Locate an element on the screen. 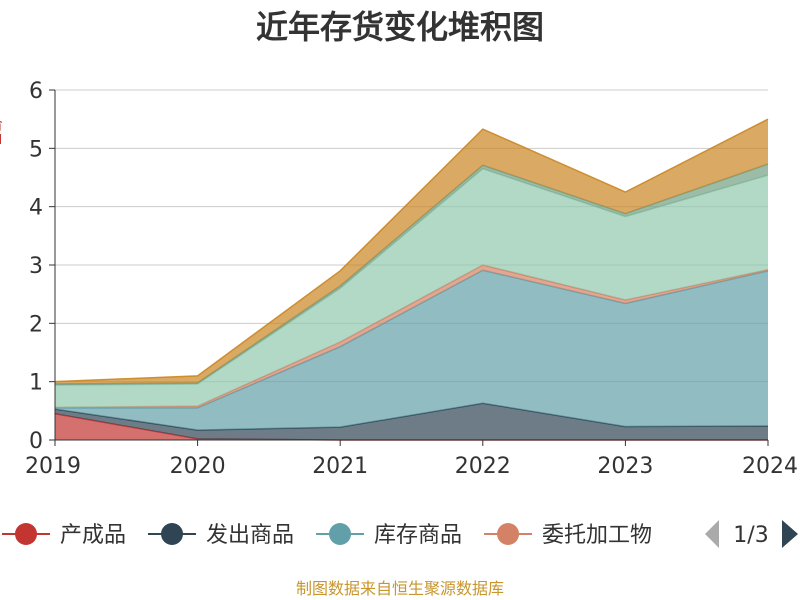  legend-label: 发出商品 is located at coordinates (250, 535).